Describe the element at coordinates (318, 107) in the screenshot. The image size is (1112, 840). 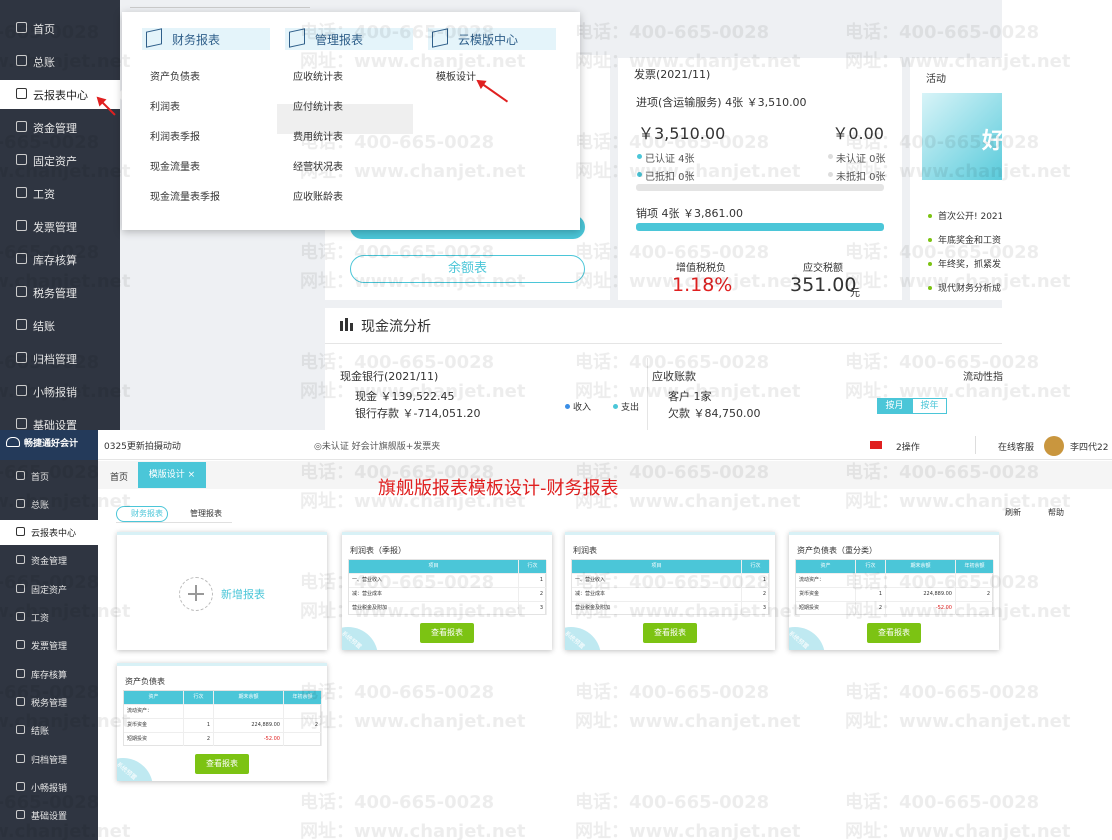
I see `menu-link: 应付统计表` at that location.